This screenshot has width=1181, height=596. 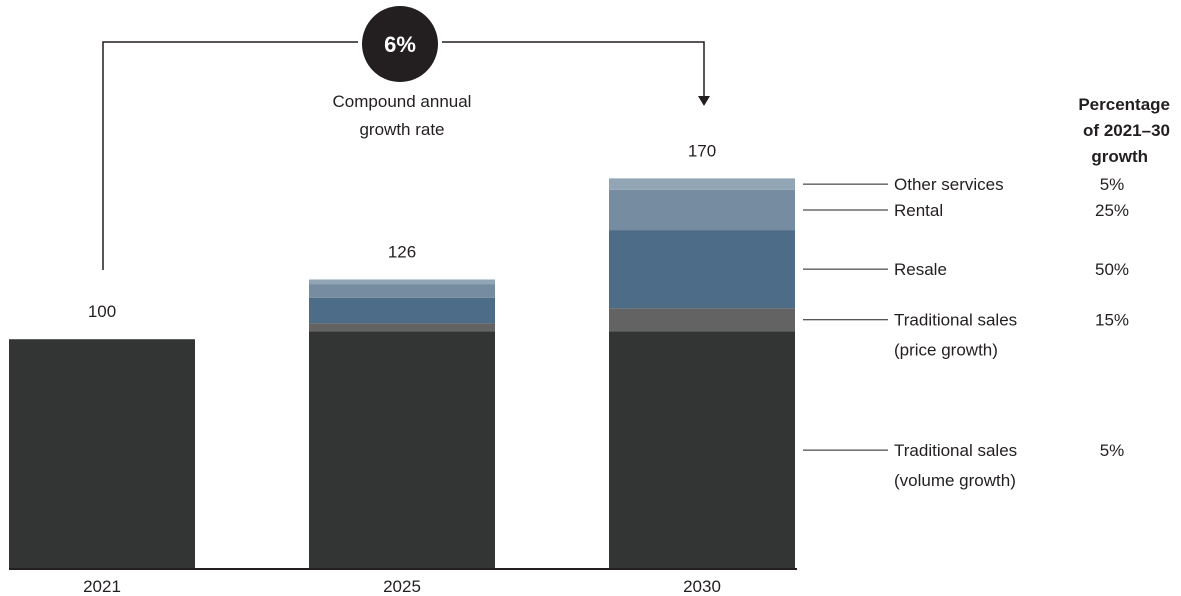 I want to click on legend-label-rental: Rental, so click(x=918, y=210).